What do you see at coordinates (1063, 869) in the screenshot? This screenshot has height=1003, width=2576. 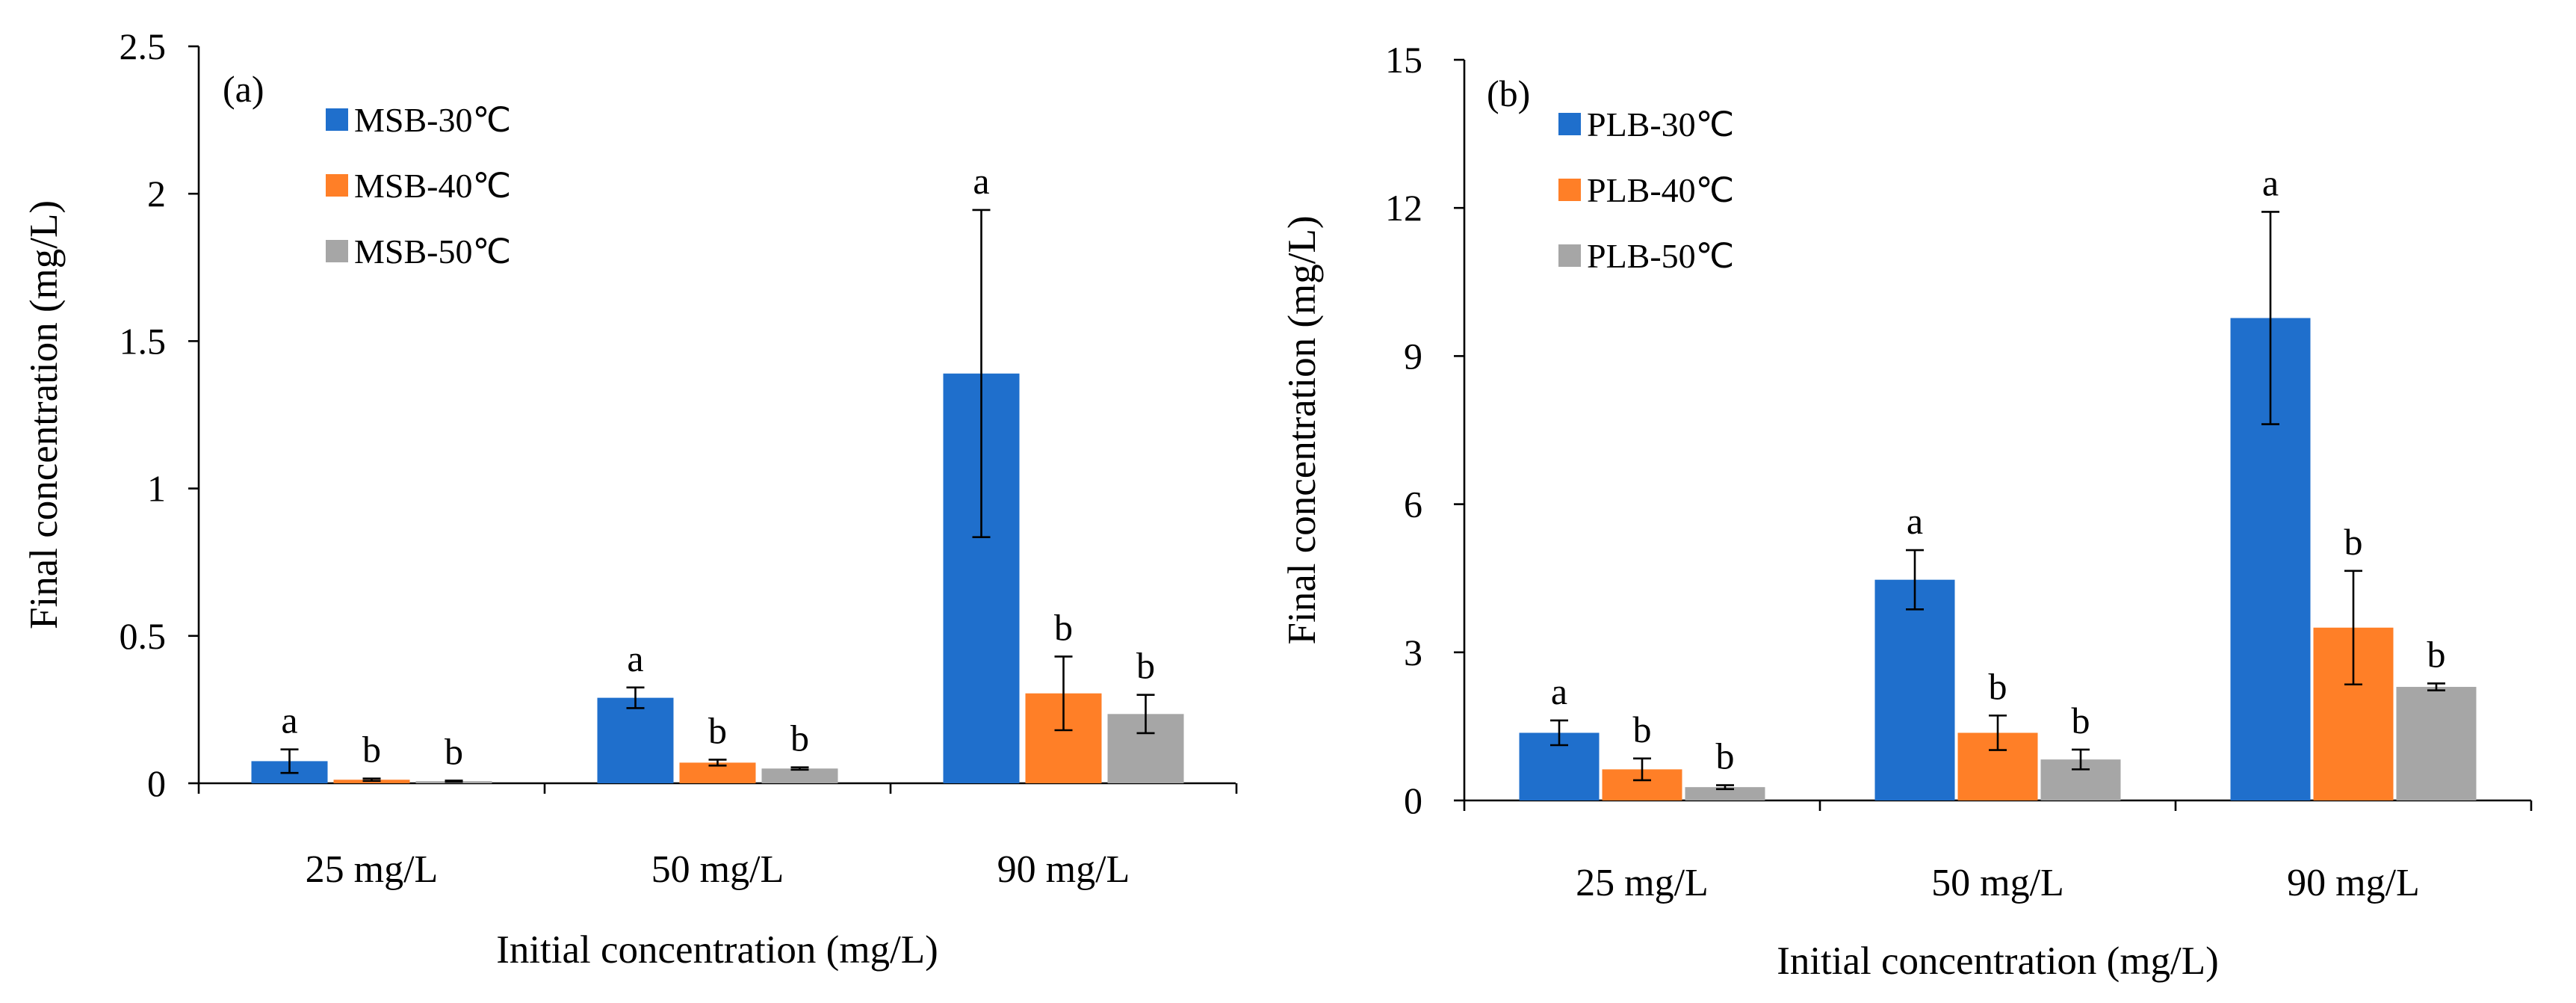 I see `panel-a-x-tick-label: 90 mg/L` at bounding box center [1063, 869].